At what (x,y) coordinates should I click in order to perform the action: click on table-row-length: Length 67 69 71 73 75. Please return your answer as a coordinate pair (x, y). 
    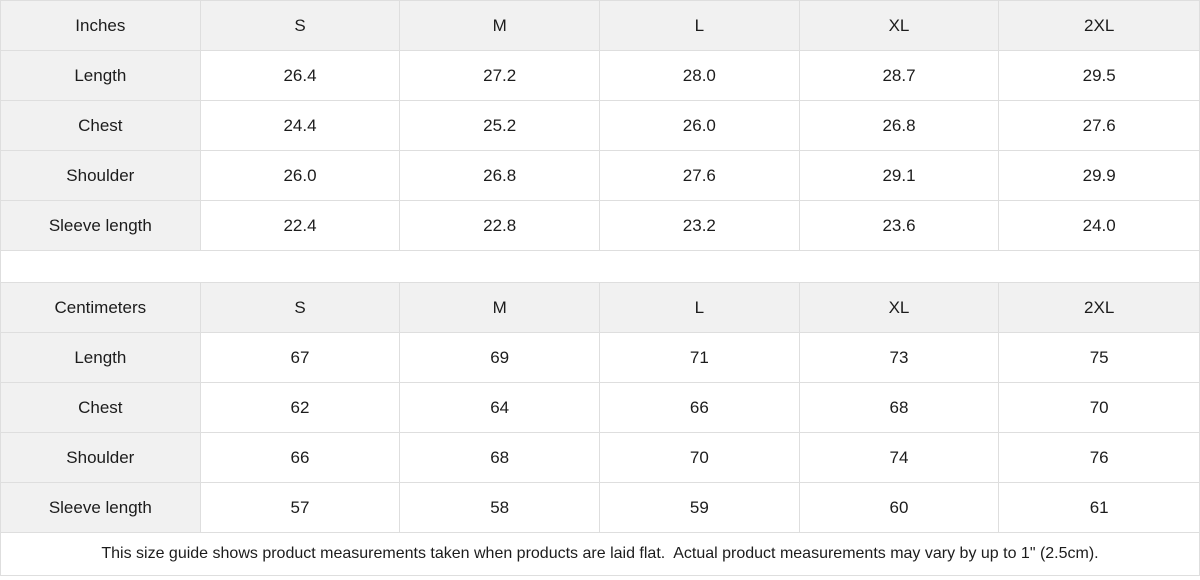
    Looking at the image, I should click on (600, 358).